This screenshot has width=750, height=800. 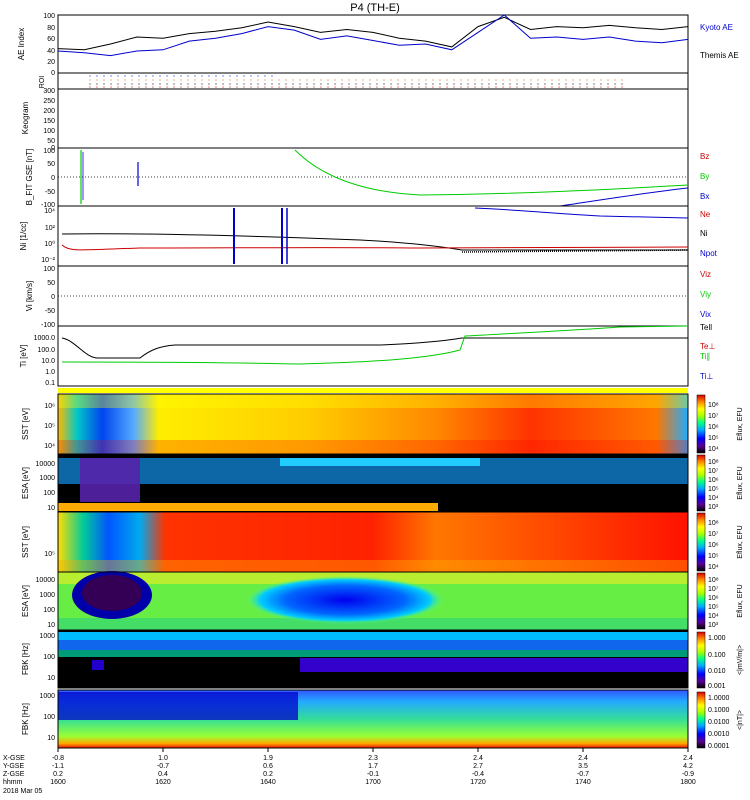 What do you see at coordinates (49, 111) in the screenshot?
I see `keogram-ytick: 200` at bounding box center [49, 111].